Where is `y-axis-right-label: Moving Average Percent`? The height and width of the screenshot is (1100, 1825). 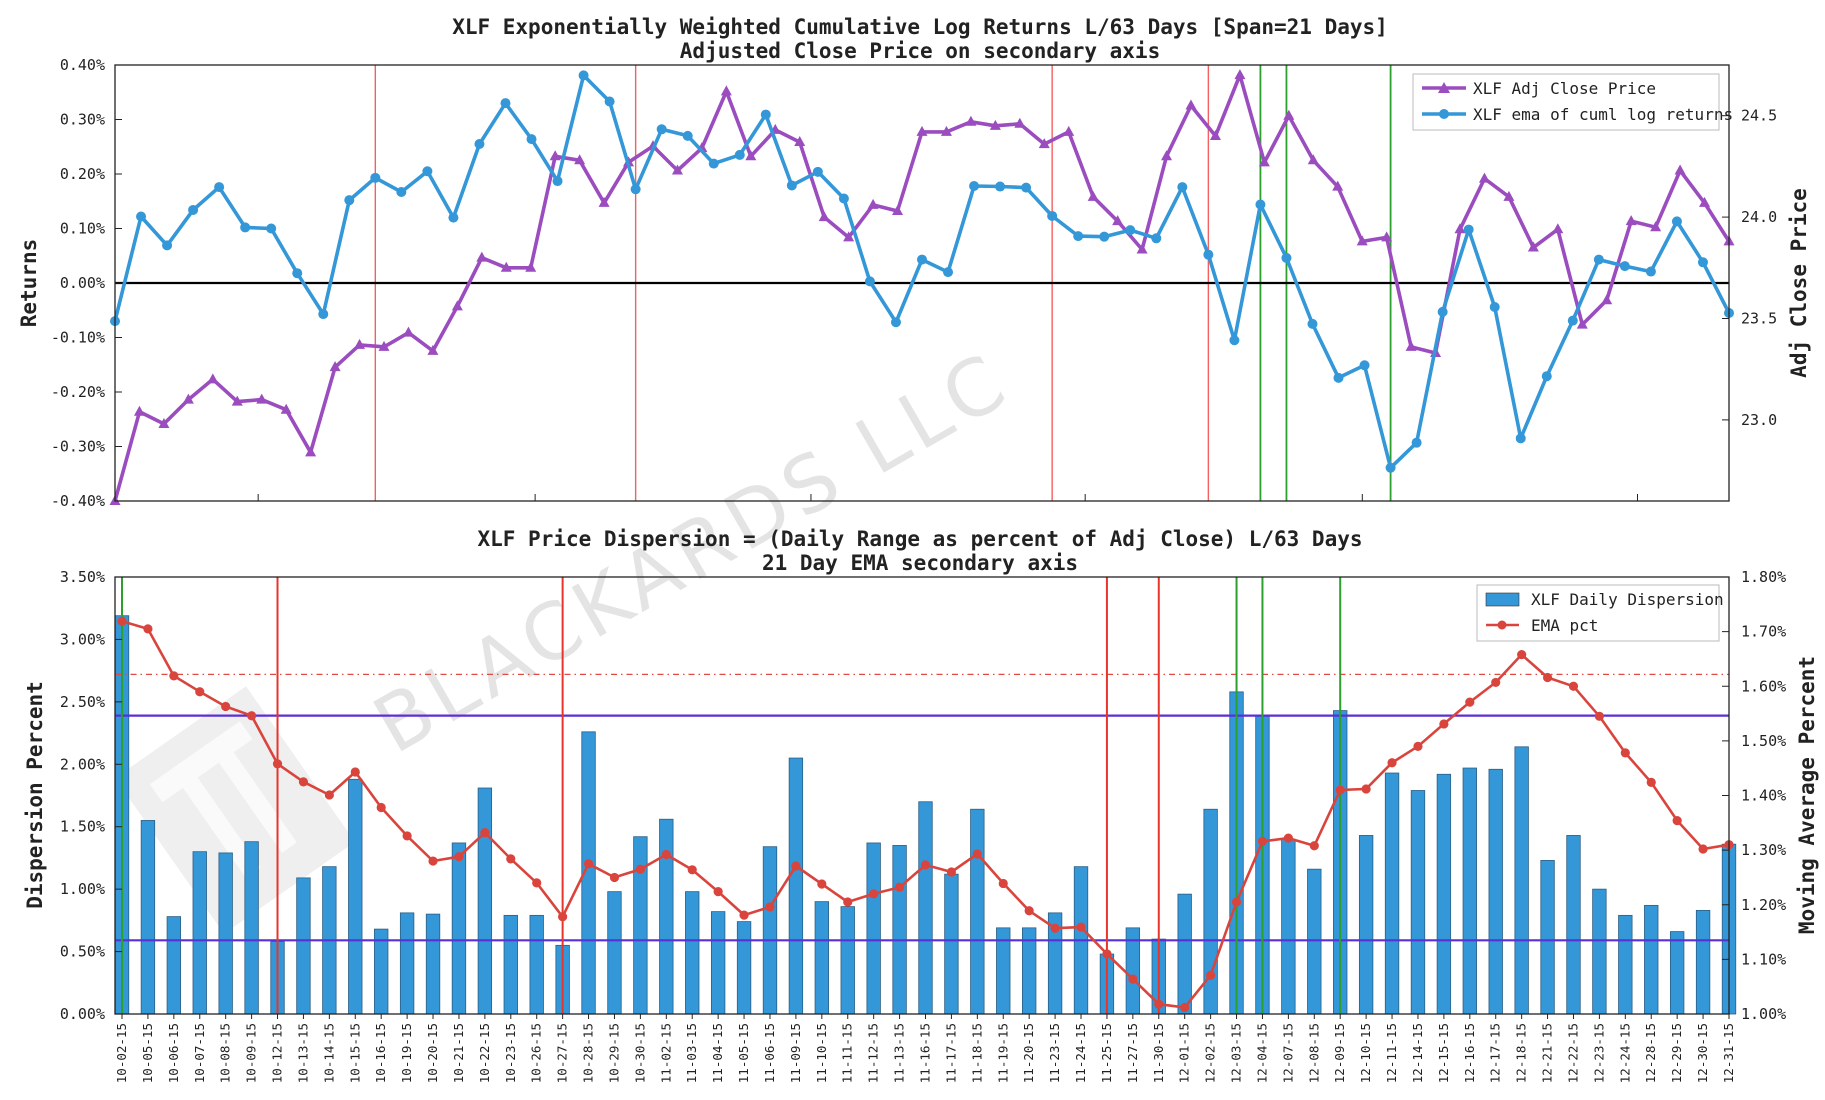
y-axis-right-label: Moving Average Percent is located at coordinates (1807, 795).